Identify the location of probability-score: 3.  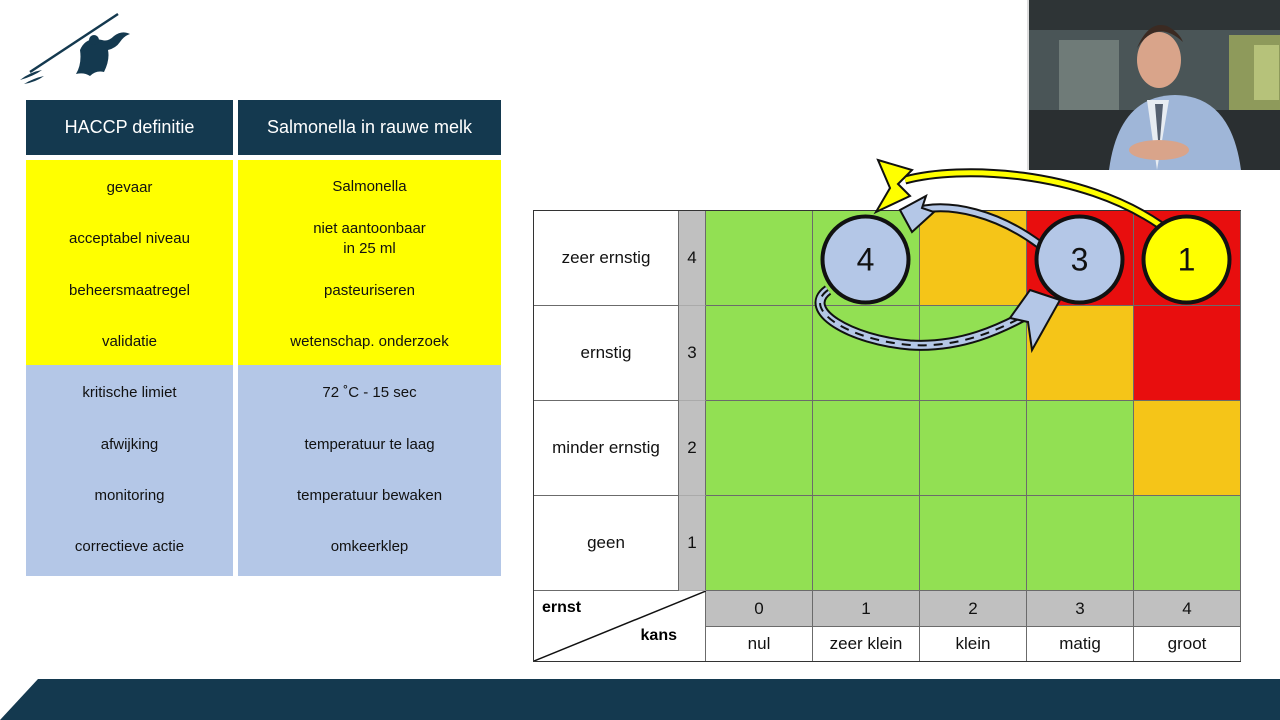
(1080, 609).